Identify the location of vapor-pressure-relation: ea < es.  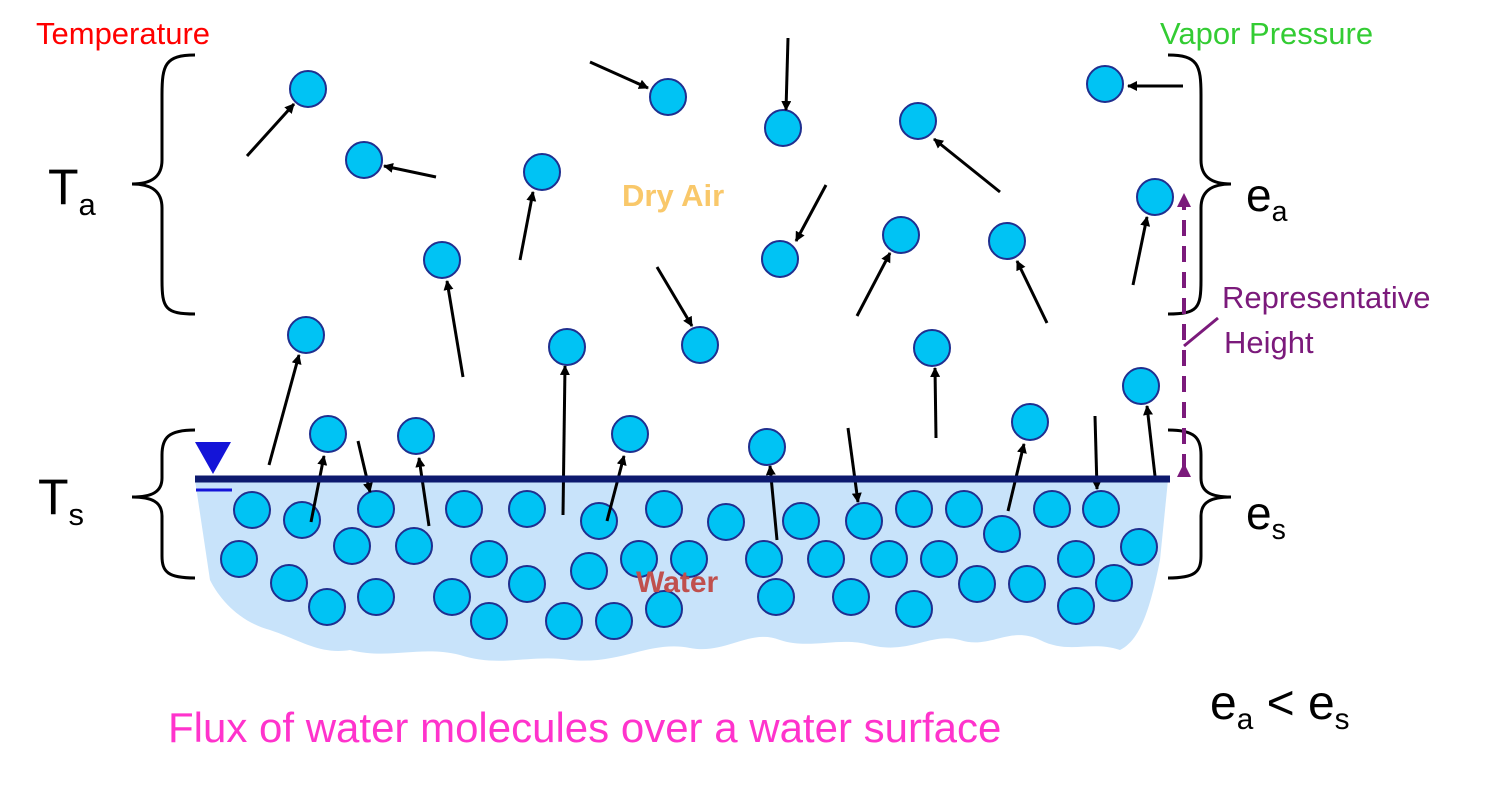
(1280, 706).